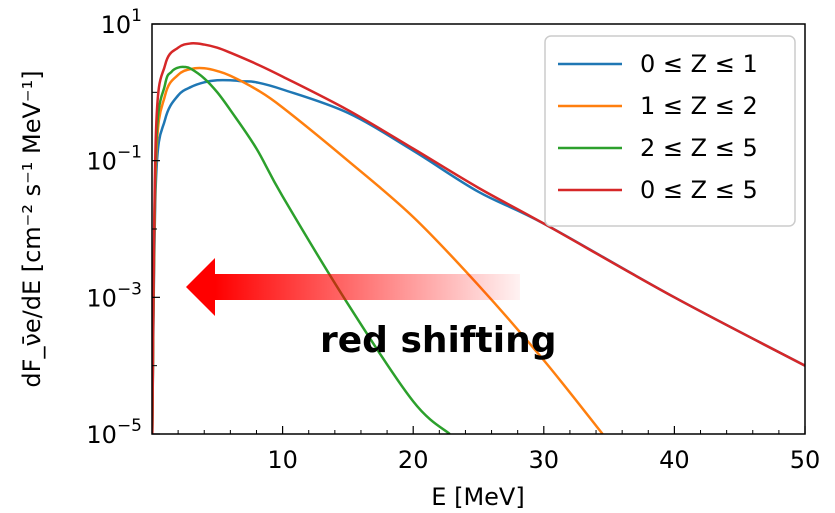  Describe the element at coordinates (674, 460) in the screenshot. I see `x-tick-label-40: 40` at that location.